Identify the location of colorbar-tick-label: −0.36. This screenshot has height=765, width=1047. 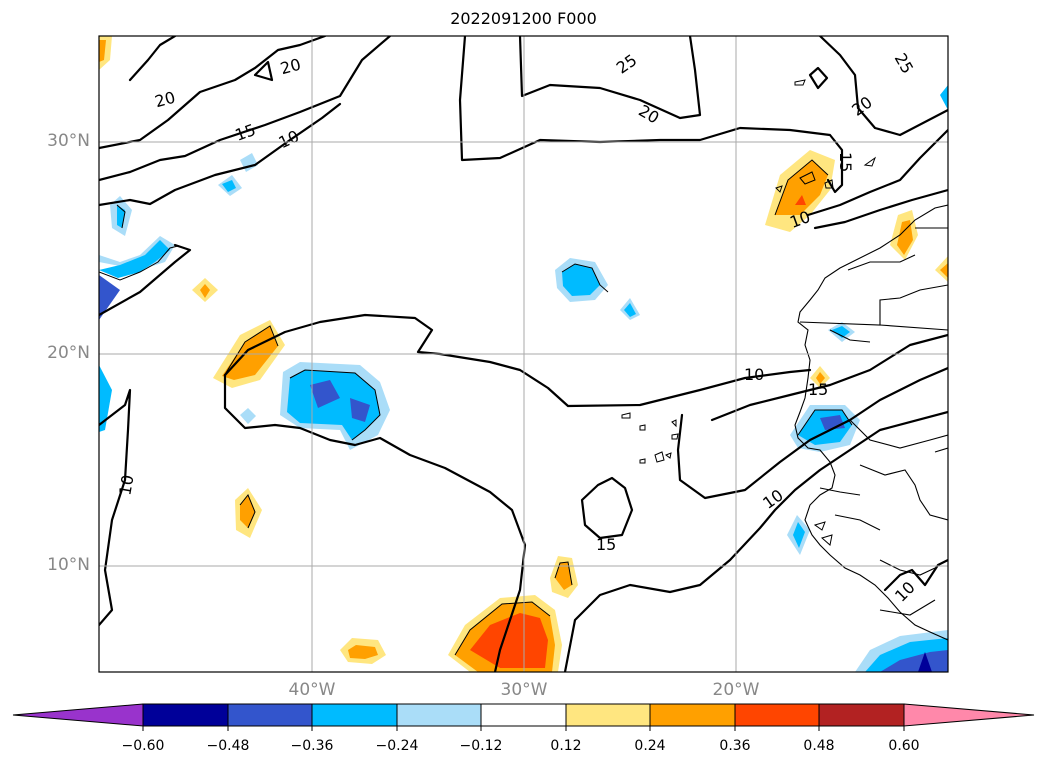
(312, 746).